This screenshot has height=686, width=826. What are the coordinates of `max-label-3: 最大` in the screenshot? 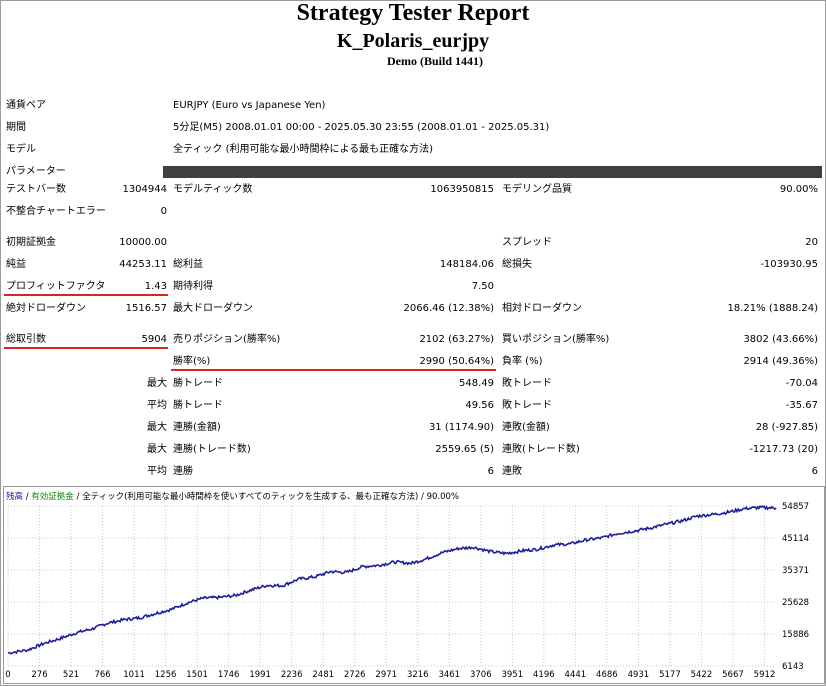 It's located at (157, 449).